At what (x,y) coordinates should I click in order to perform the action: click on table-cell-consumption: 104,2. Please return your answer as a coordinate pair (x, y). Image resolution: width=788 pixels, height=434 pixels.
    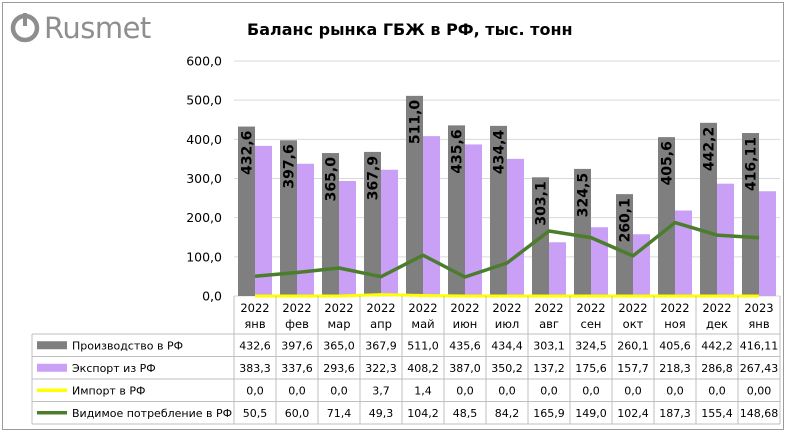
    Looking at the image, I should click on (423, 413).